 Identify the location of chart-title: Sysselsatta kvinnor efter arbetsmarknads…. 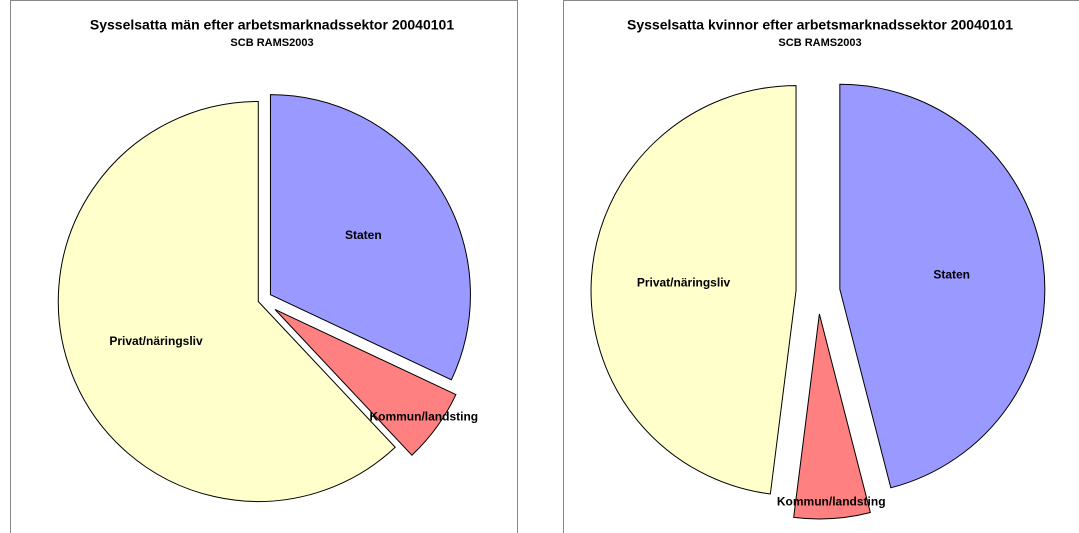
(820, 25).